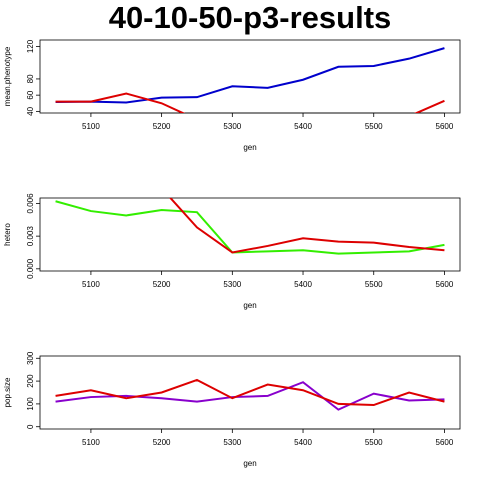 This screenshot has width=480, height=480. Describe the element at coordinates (7, 234) in the screenshot. I see `y-axis-label: hetero` at that location.